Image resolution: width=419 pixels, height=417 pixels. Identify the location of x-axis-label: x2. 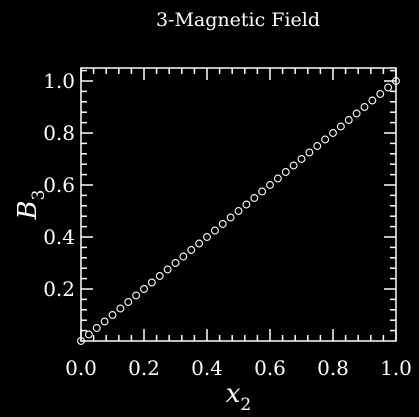
(239, 397).